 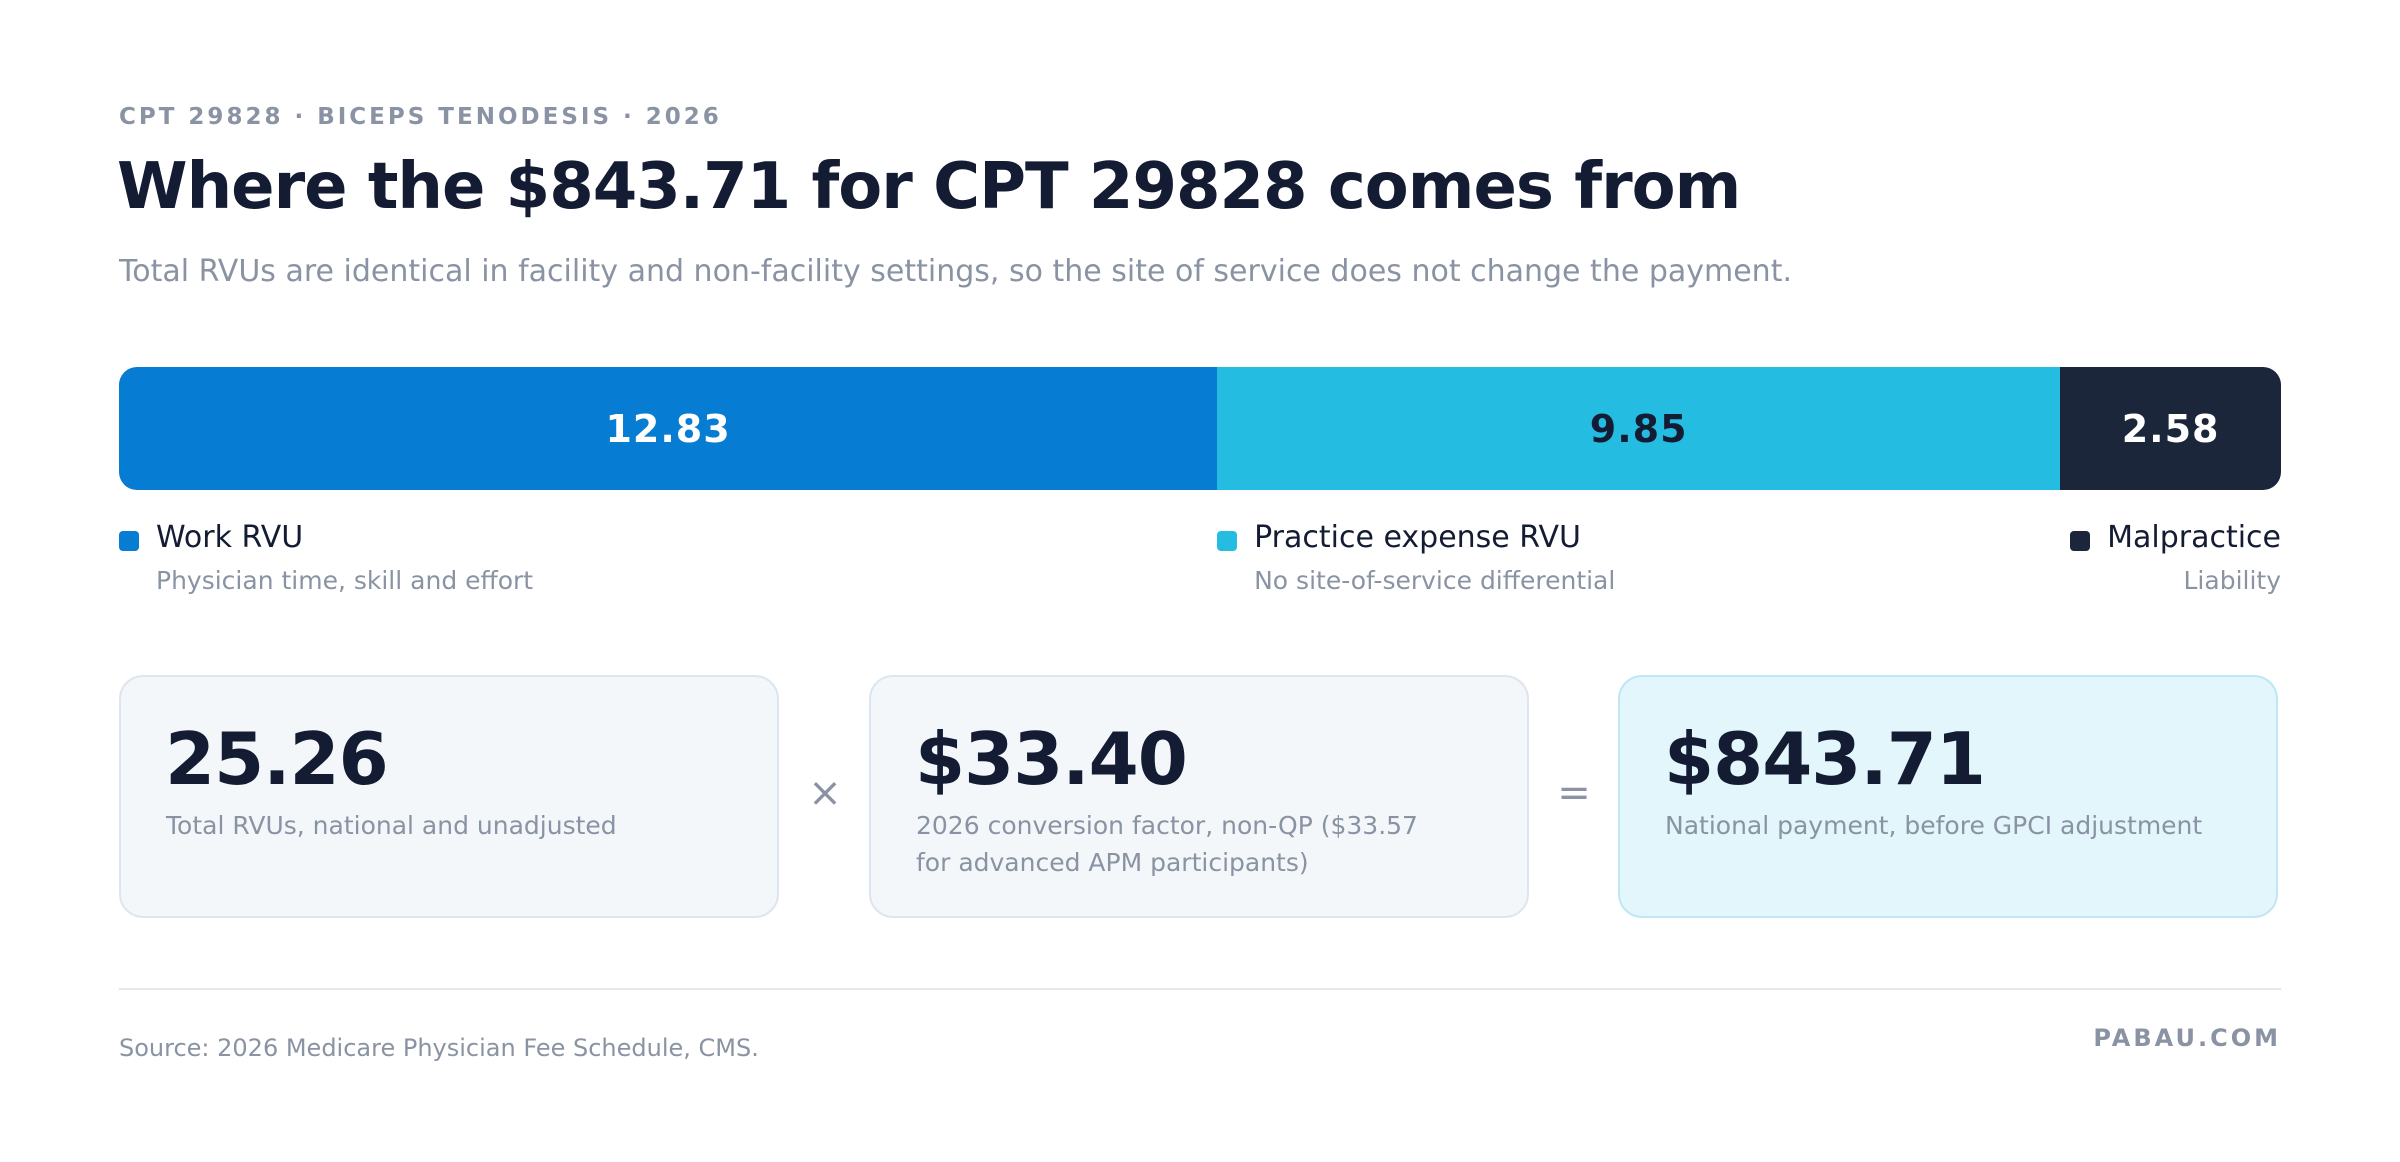 I want to click on legend-description: No site-of-service differential, so click(x=1435, y=580).